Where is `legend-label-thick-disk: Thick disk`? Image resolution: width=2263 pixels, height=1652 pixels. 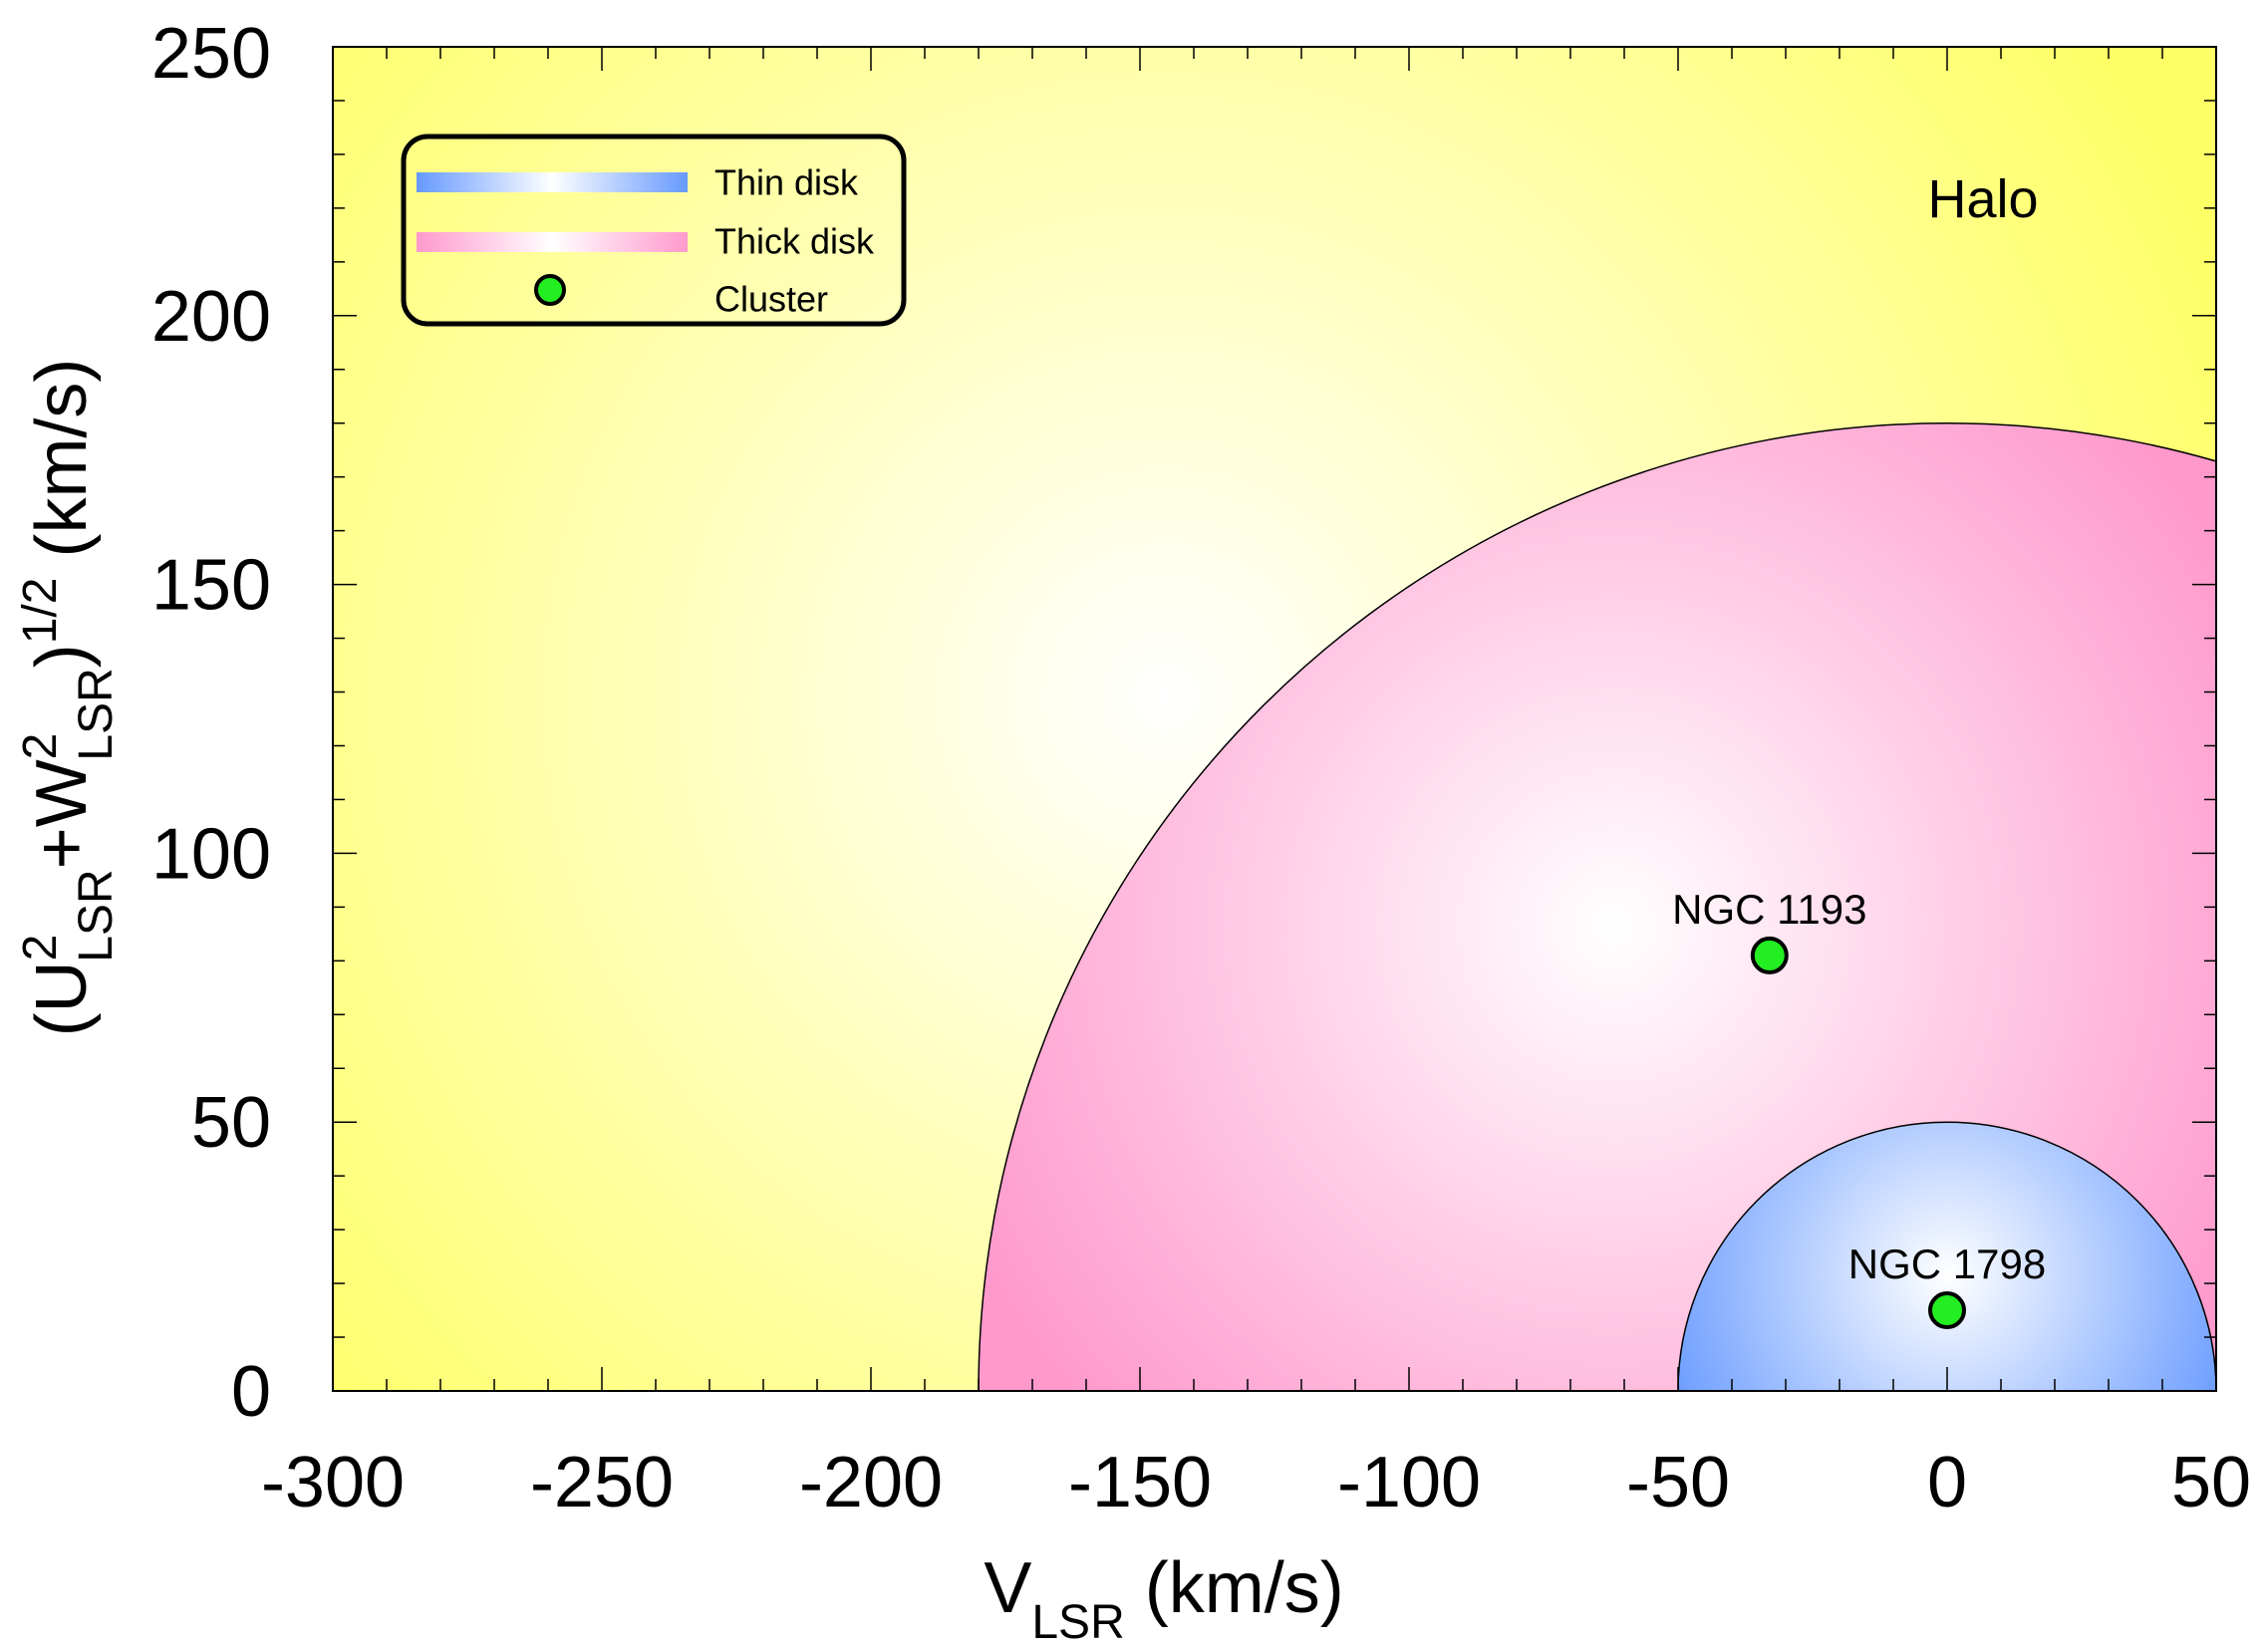 legend-label-thick-disk: Thick disk is located at coordinates (794, 241).